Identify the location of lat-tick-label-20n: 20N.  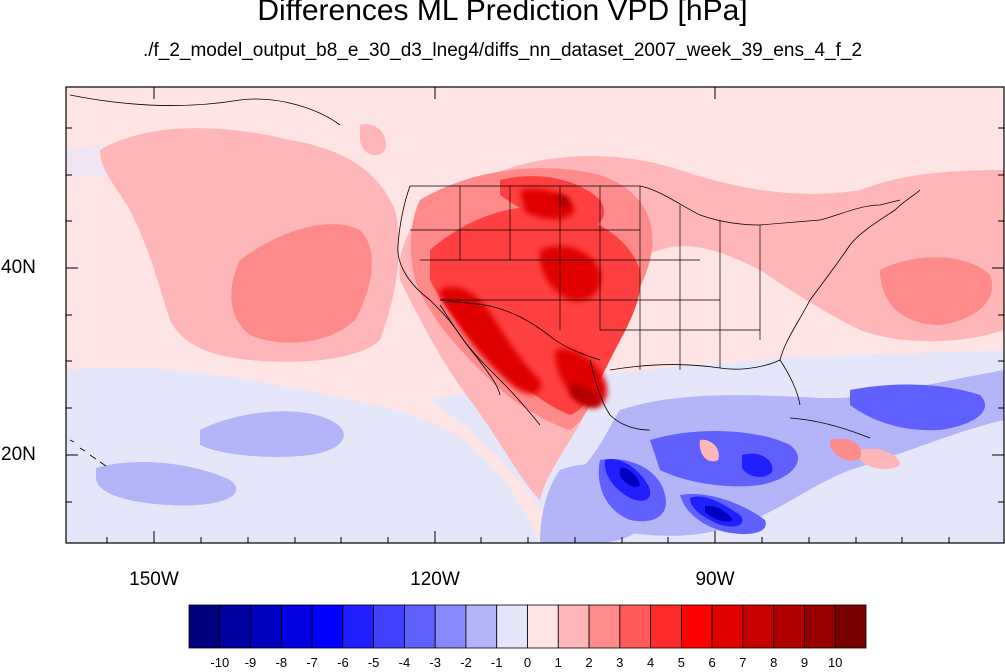
(18, 454).